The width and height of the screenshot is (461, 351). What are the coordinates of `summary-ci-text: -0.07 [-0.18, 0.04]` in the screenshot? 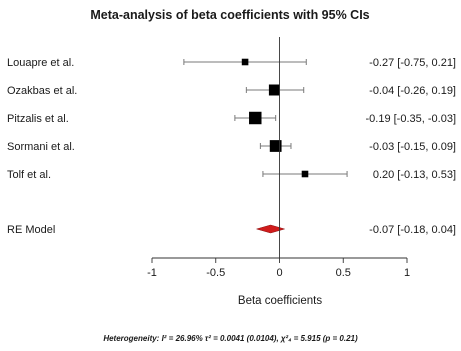 It's located at (412, 230).